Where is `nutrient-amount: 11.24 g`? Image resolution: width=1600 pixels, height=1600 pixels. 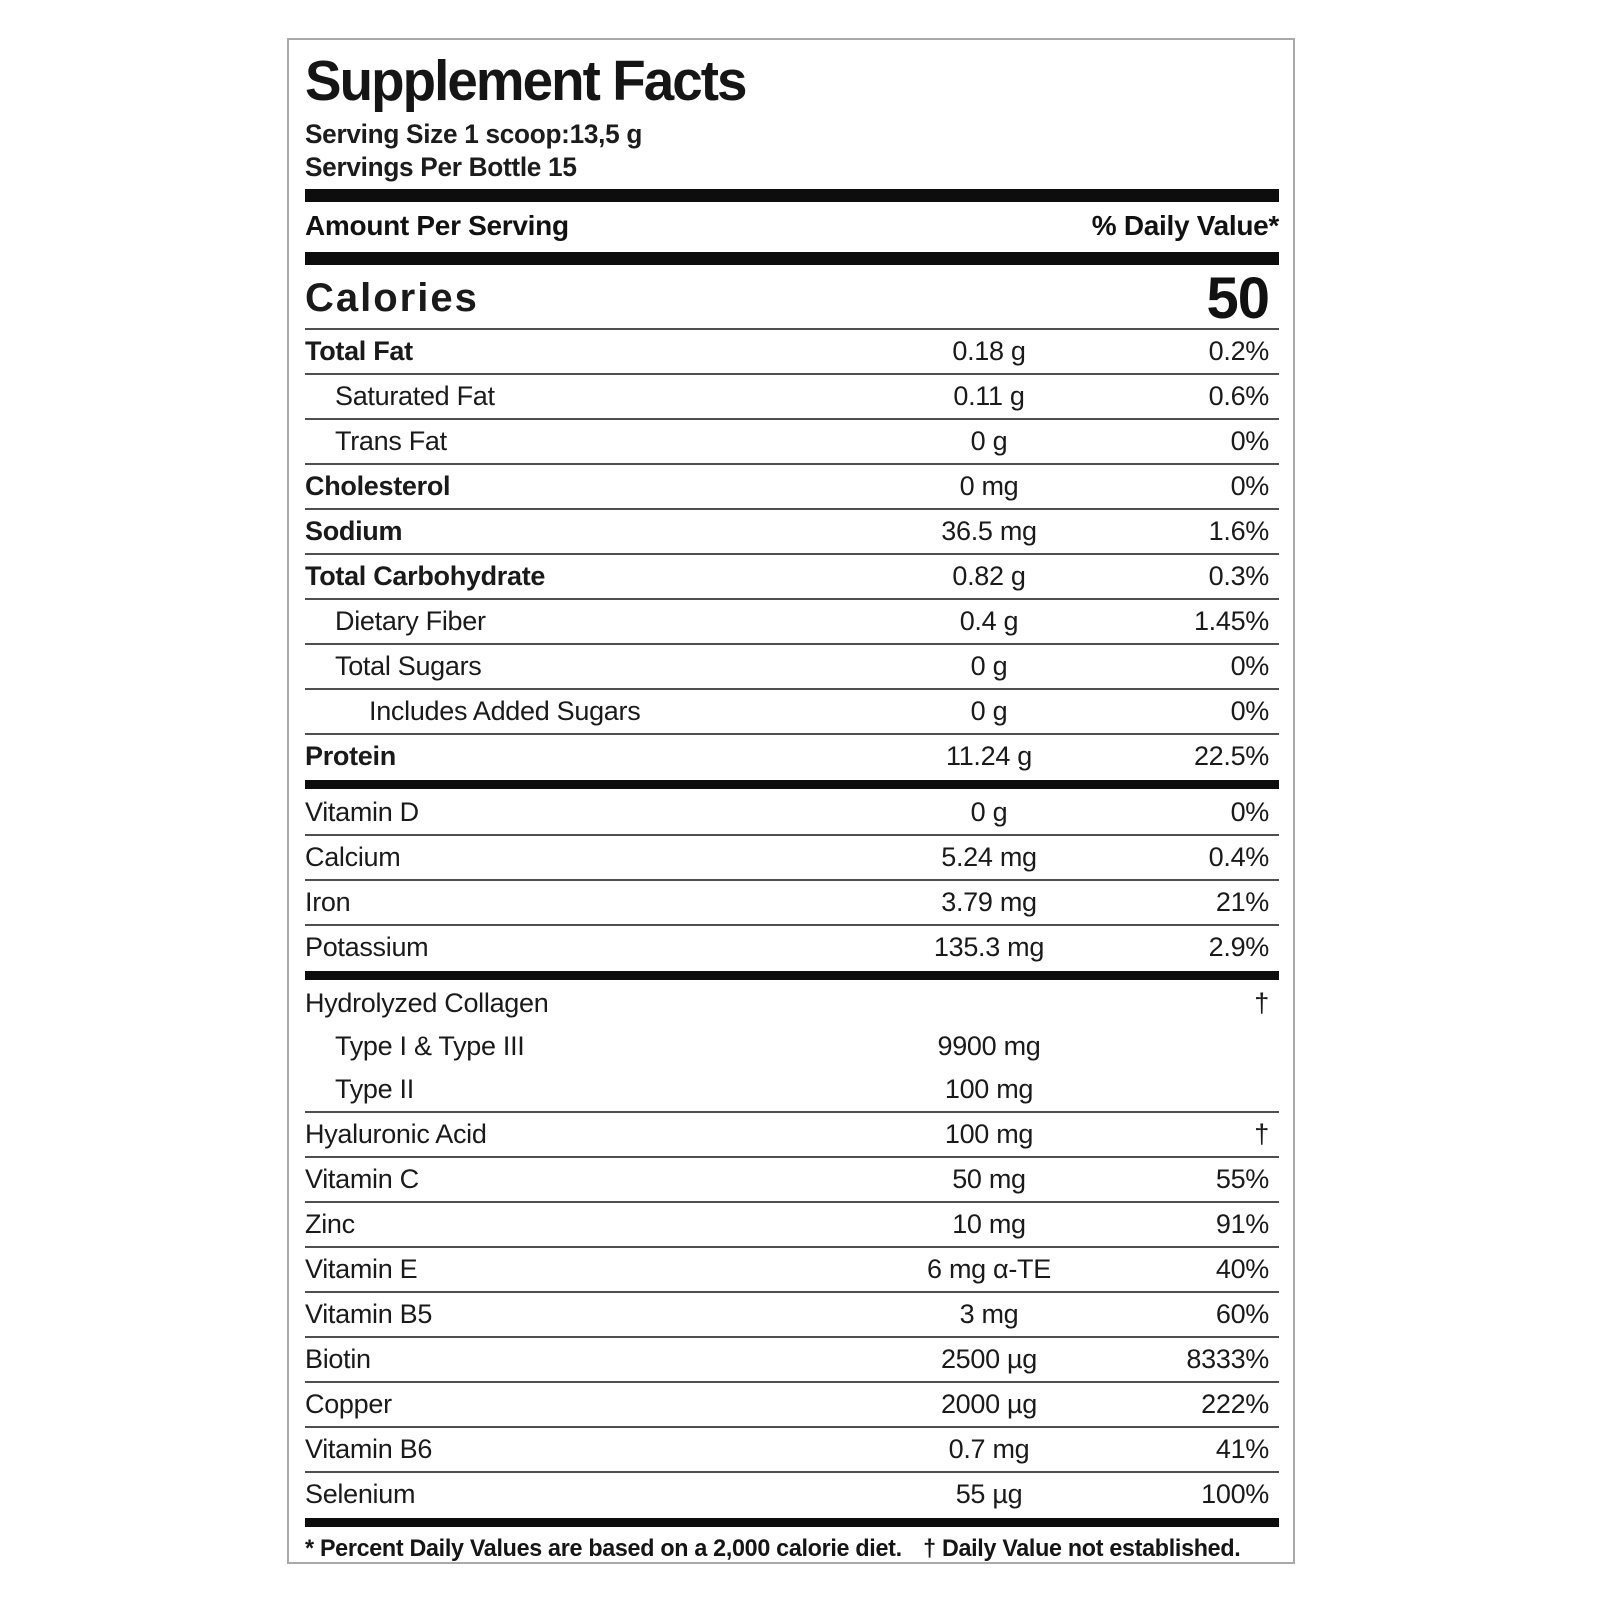
nutrient-amount: 11.24 g is located at coordinates (989, 756).